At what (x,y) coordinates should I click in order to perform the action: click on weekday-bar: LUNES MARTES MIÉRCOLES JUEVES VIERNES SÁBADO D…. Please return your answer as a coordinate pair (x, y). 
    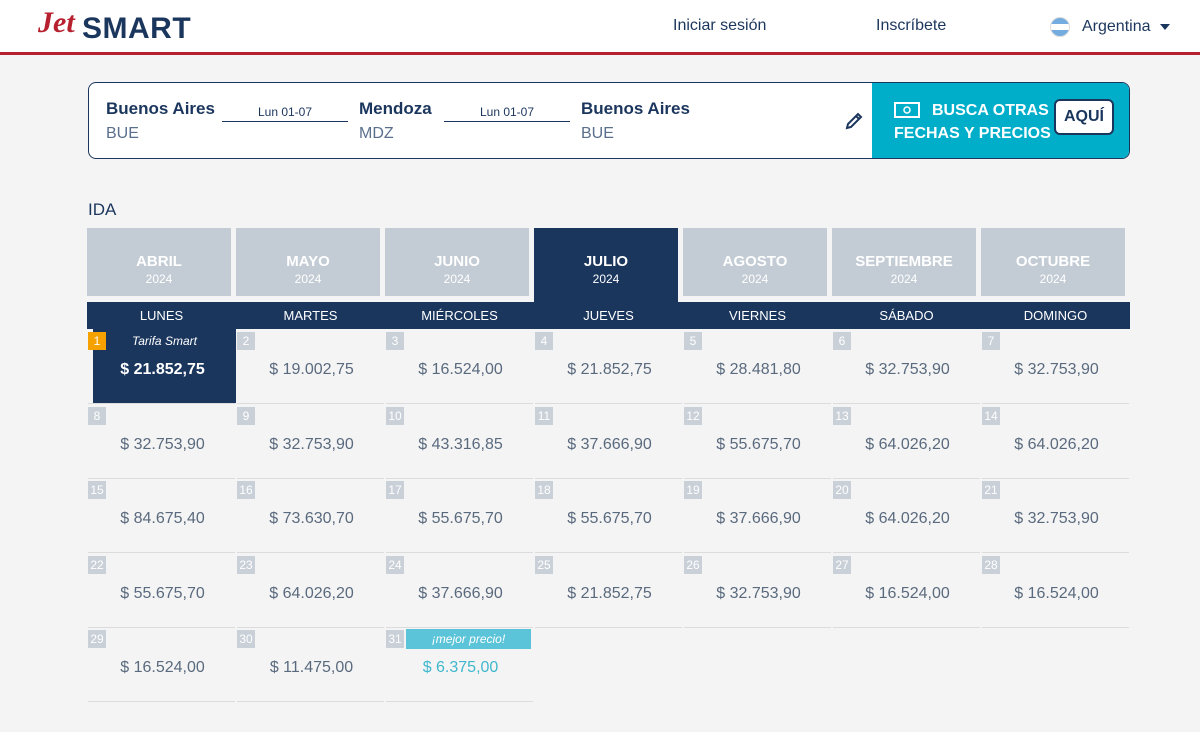
    Looking at the image, I should click on (608, 315).